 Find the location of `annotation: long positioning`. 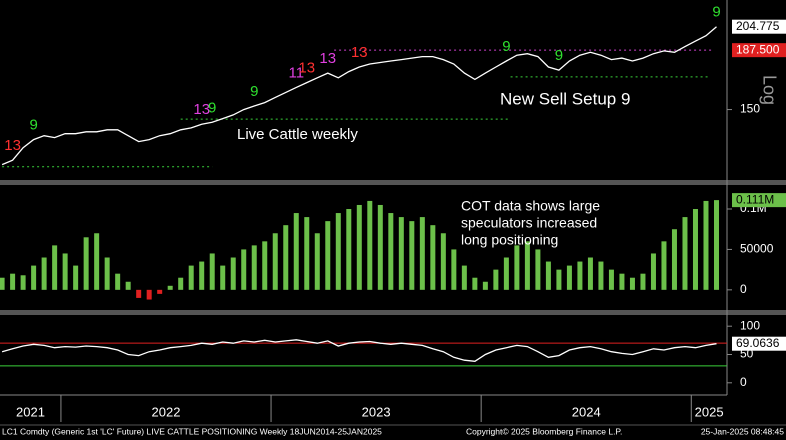

annotation: long positioning is located at coordinates (509, 240).